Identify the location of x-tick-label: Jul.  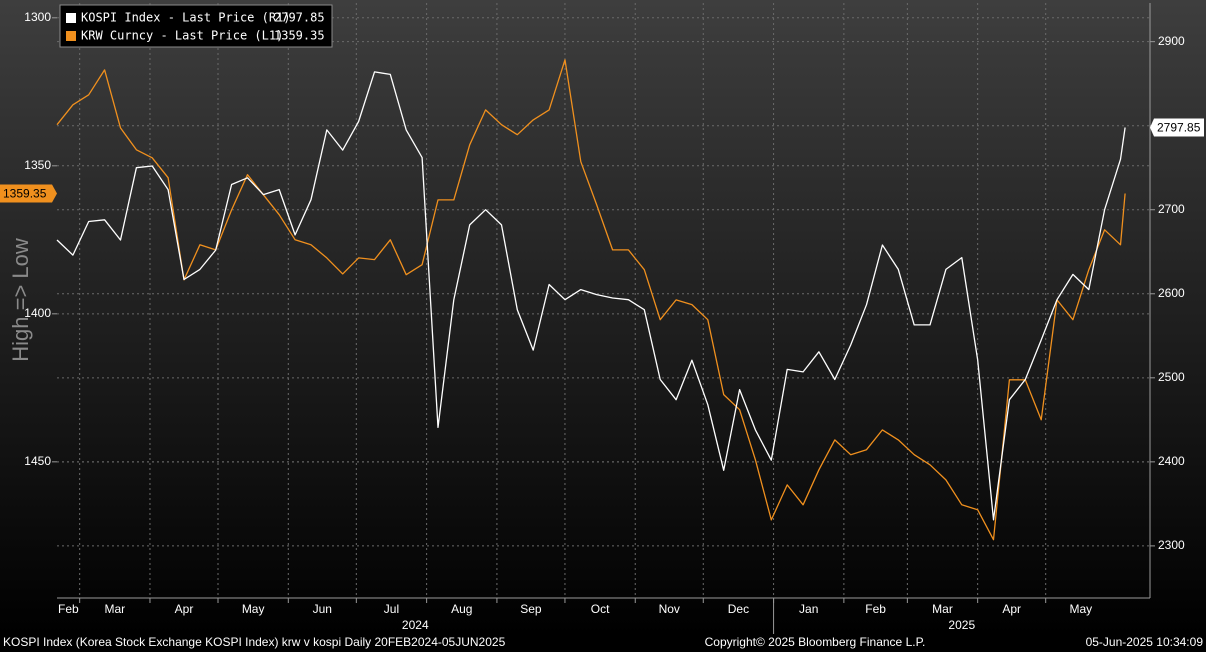
(391, 609).